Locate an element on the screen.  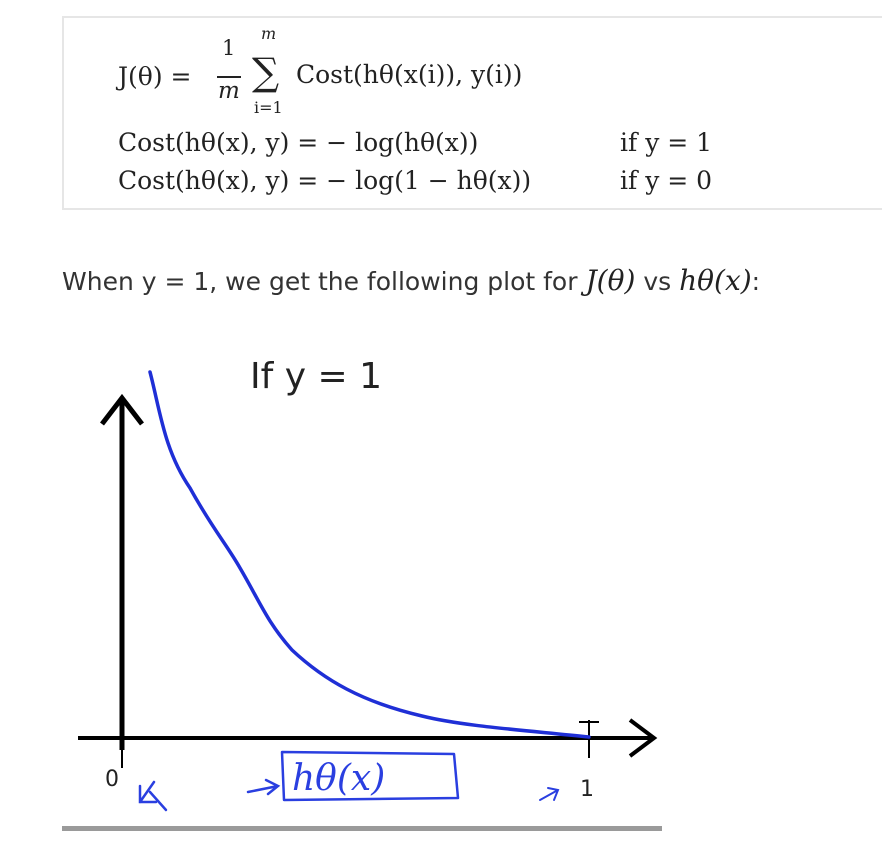
pointer-arrow-label is located at coordinates (263, 787).